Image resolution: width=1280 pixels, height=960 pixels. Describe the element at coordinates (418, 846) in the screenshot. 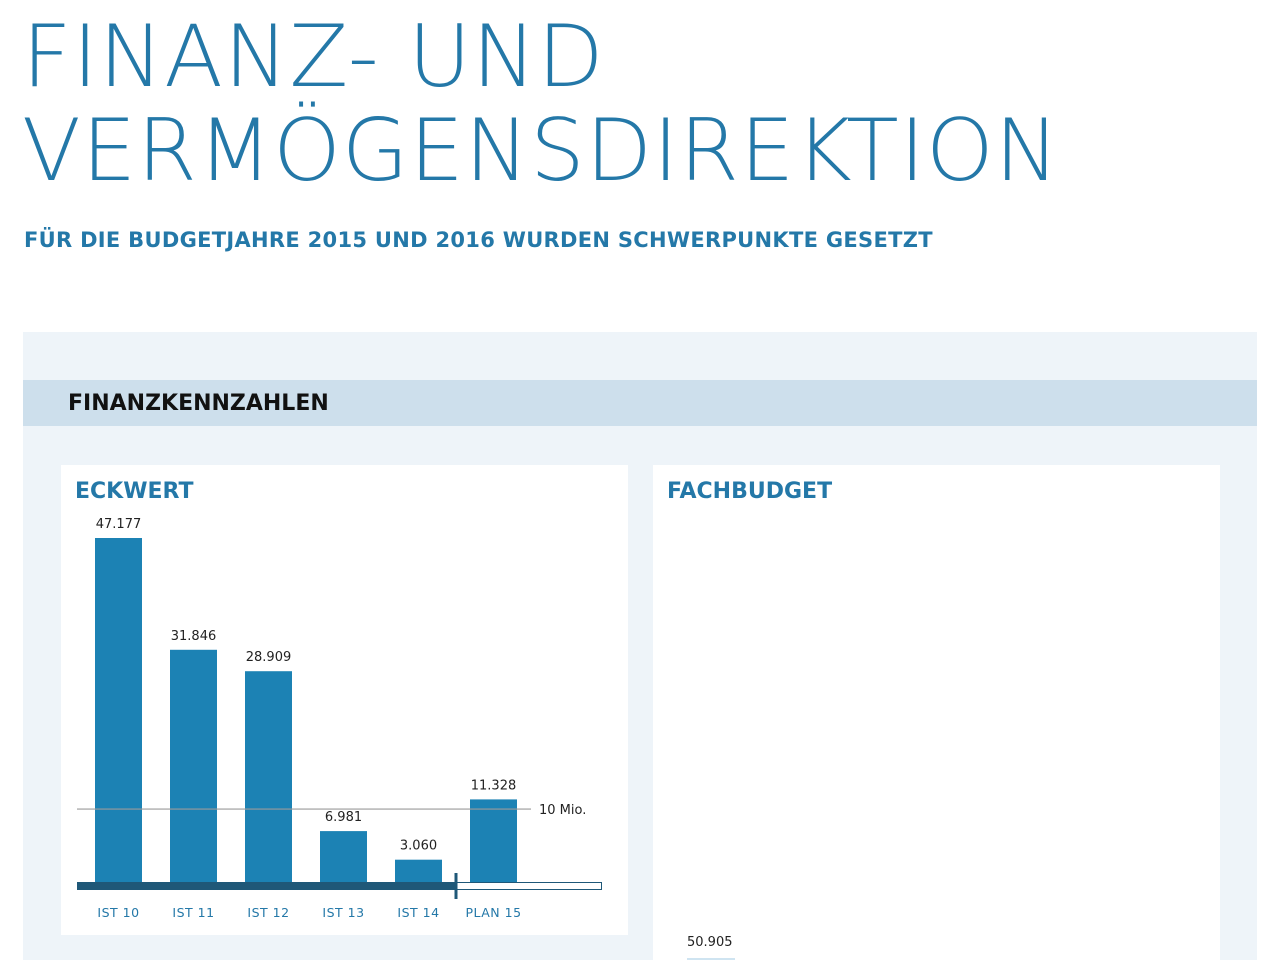

I see `bar-value-label-5: 3.060` at that location.